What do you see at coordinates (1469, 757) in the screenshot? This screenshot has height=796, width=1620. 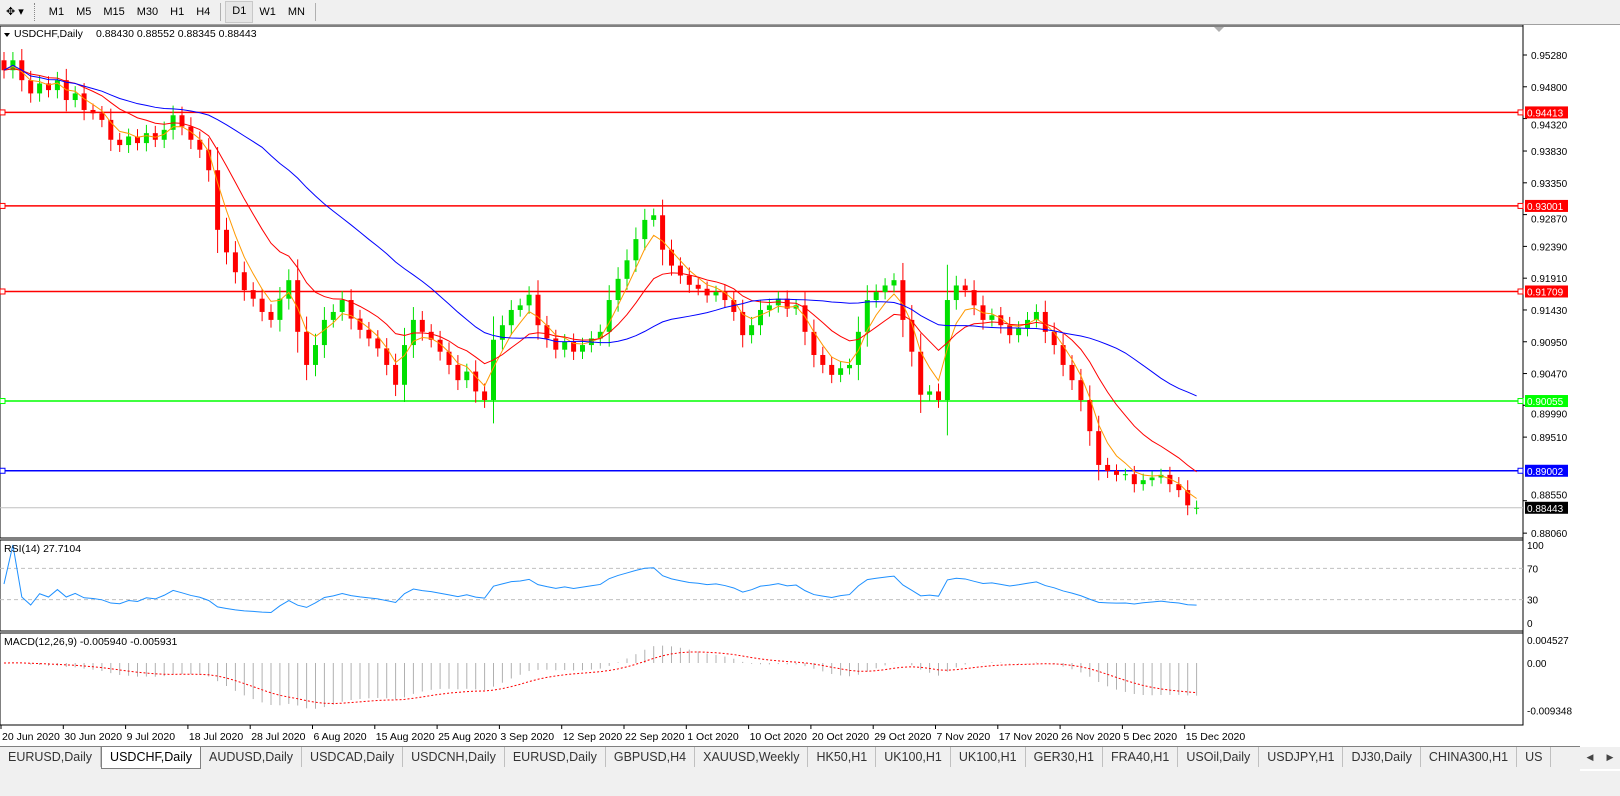 I see `chart-tab: CHINA300,H1` at bounding box center [1469, 757].